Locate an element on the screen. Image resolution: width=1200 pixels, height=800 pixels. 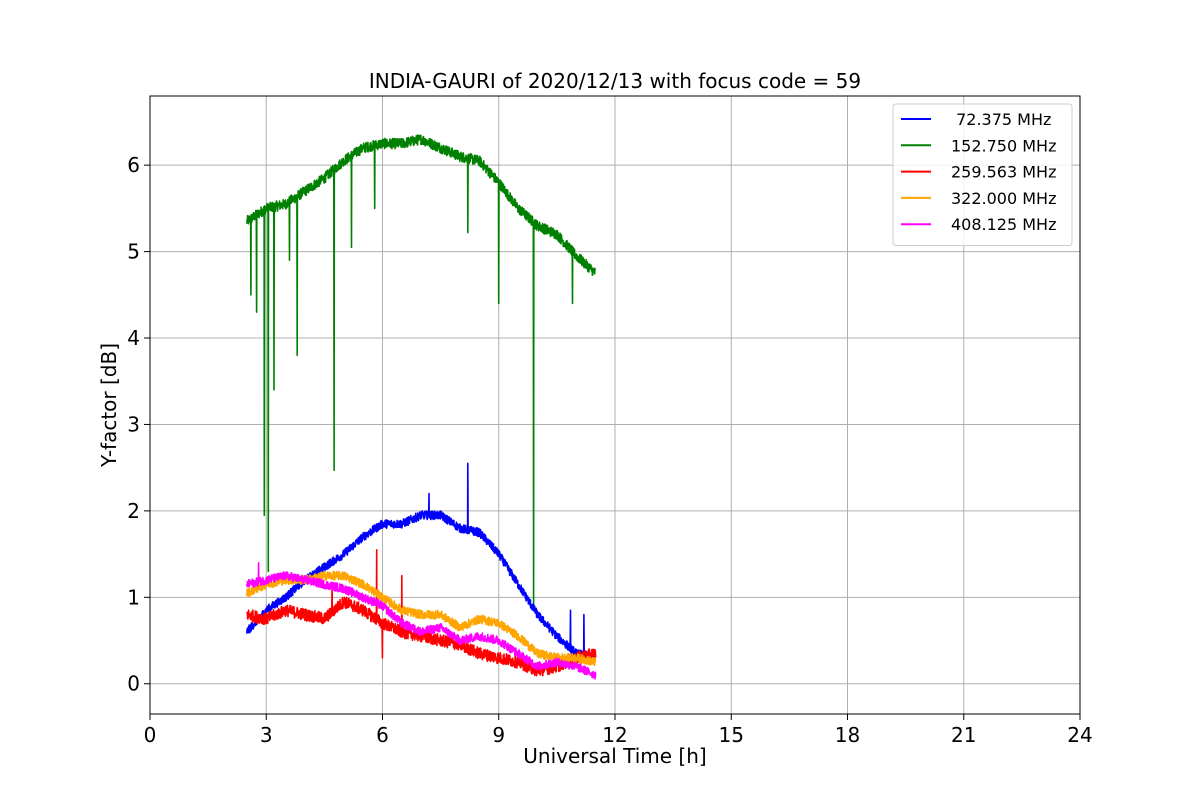
x-axis-ticks: 0 3 6 9 12 15 18 21 24 is located at coordinates (618, 730).